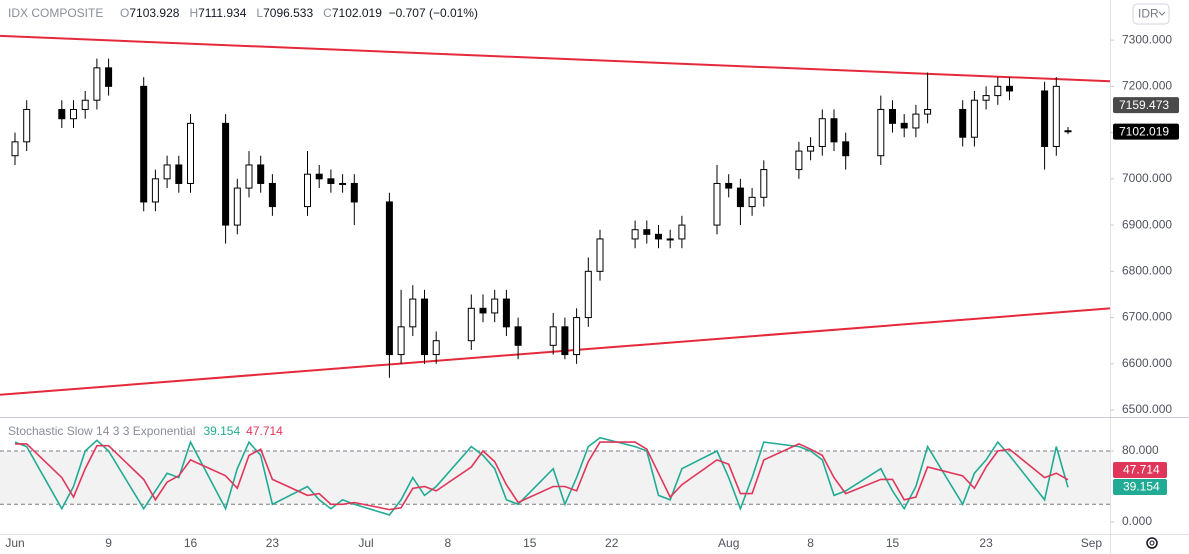 The image size is (1189, 554). Describe the element at coordinates (1147, 39) in the screenshot. I see `y-tick-label: 7300.000` at that location.